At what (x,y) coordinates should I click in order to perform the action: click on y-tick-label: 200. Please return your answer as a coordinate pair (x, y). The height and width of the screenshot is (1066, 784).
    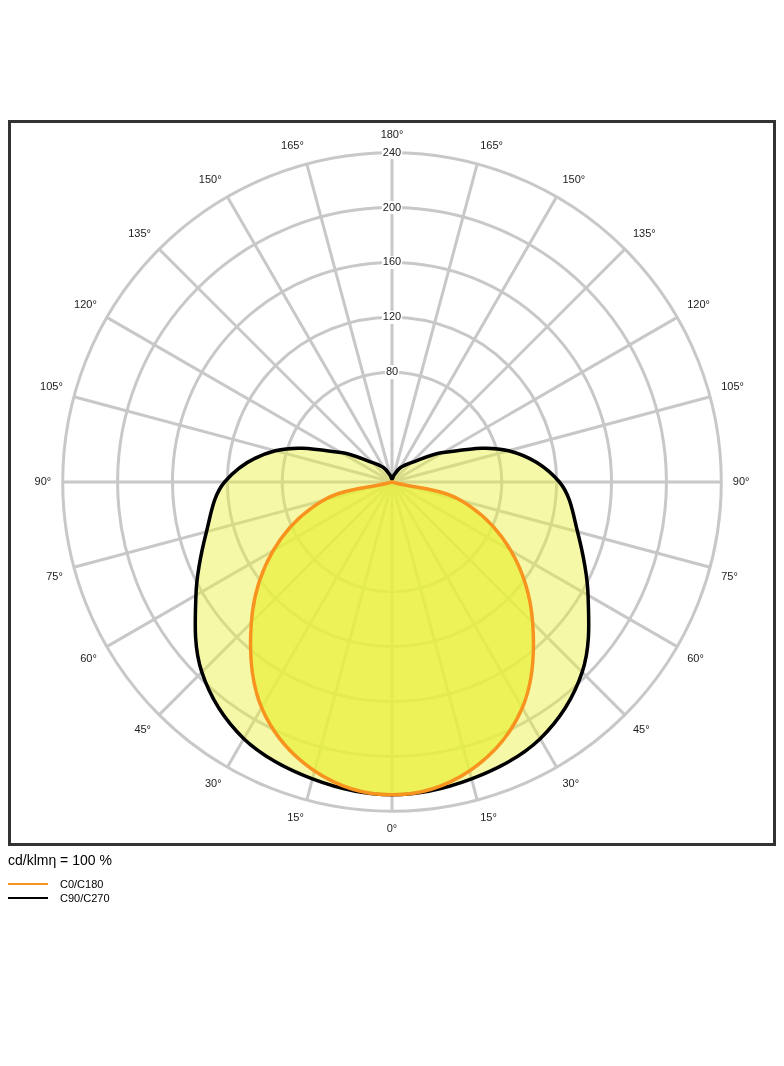
    Looking at the image, I should click on (392, 206).